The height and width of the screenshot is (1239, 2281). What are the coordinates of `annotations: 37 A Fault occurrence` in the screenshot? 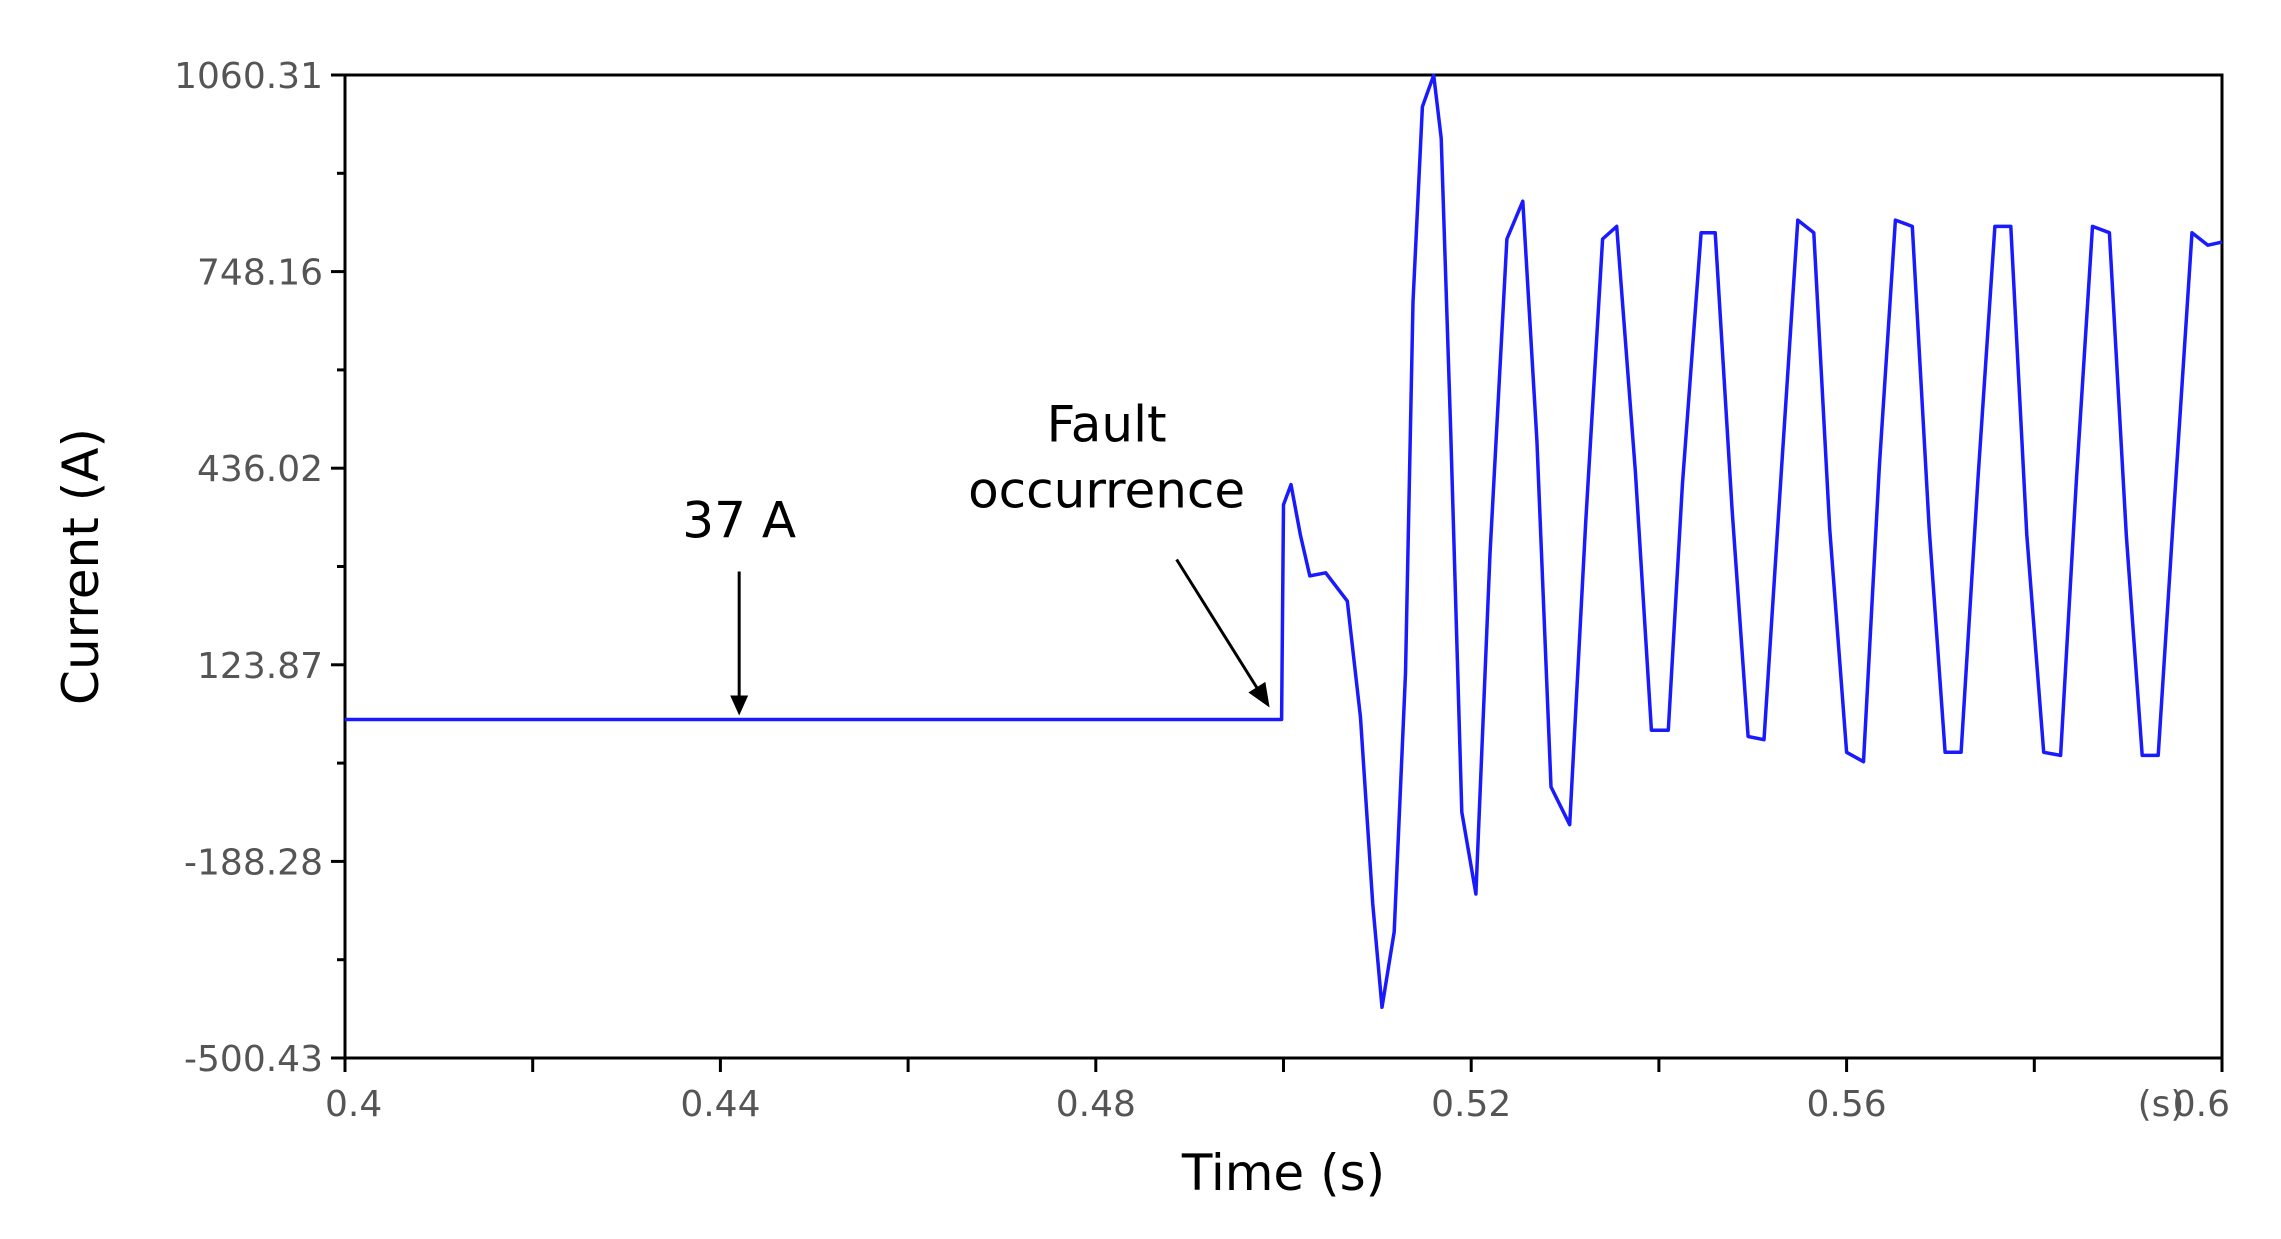 It's located at (976, 556).